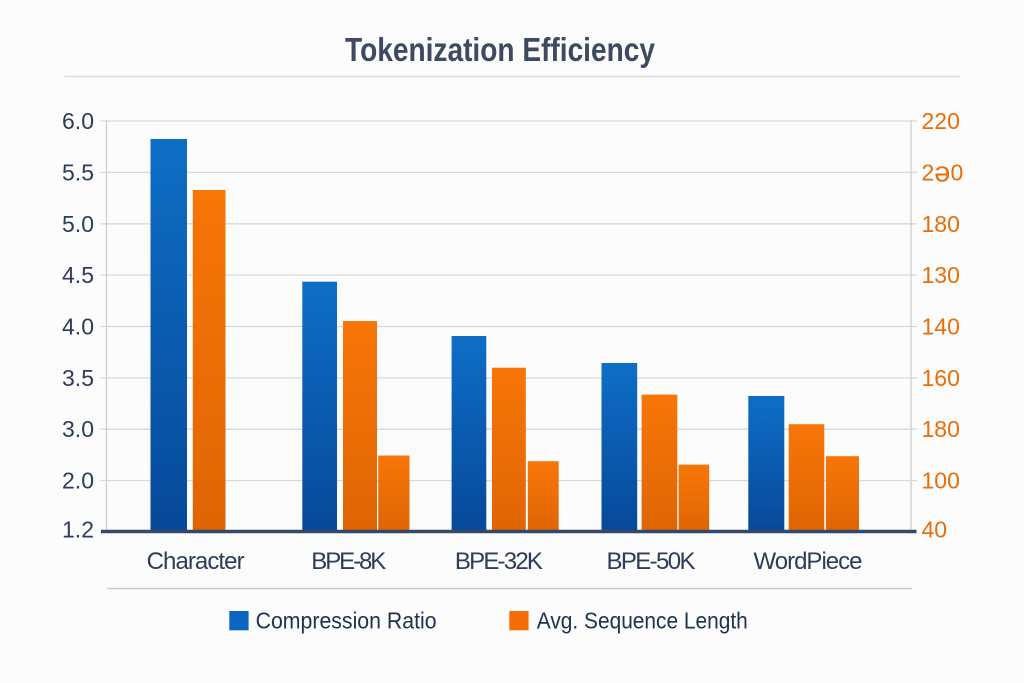 The width and height of the screenshot is (1024, 683). Describe the element at coordinates (941, 378) in the screenshot. I see `svg-text: 160` at that location.